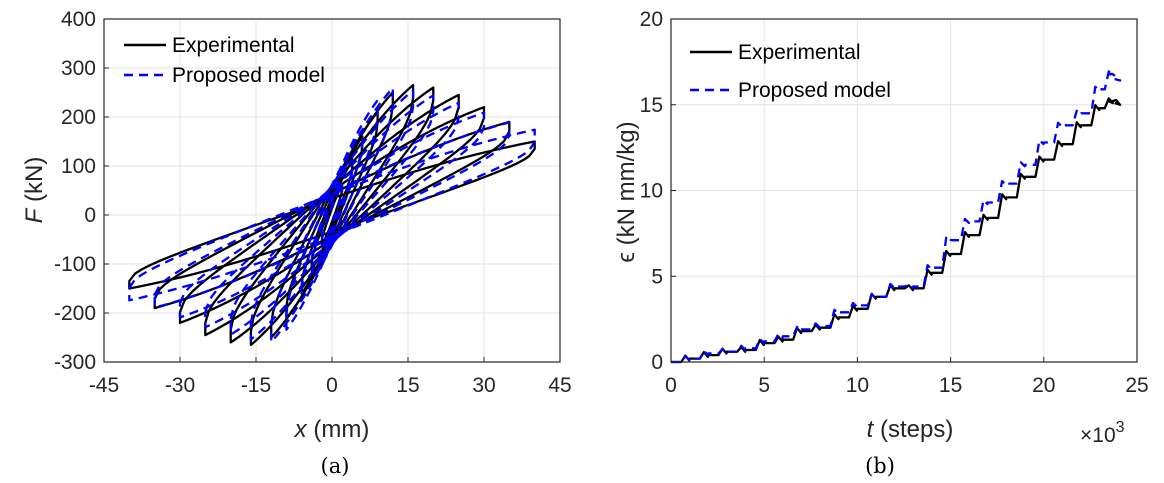  What do you see at coordinates (104, 385) in the screenshot?
I see `panel-a-xtick-label: -45` at bounding box center [104, 385].